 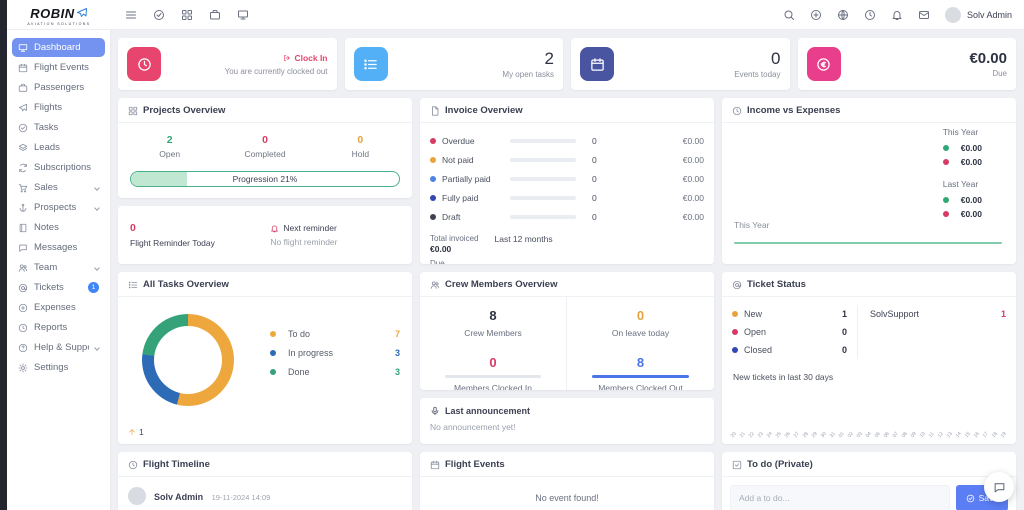 I want to click on sidebar-item-label: Dashboard, so click(x=57, y=47).